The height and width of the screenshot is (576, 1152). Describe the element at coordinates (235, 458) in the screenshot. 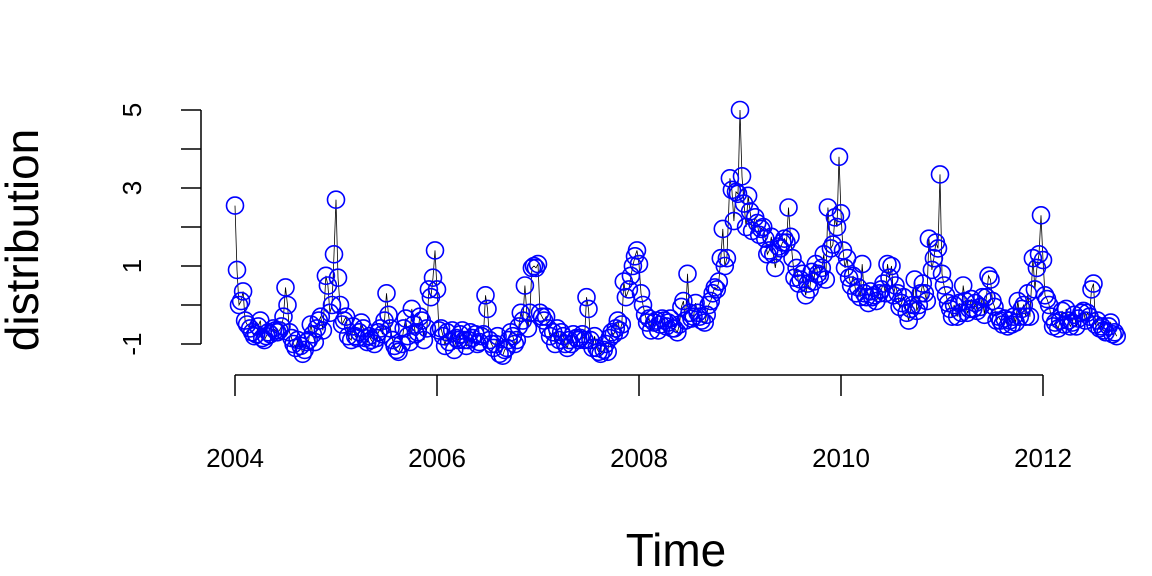

I see `x-tick-label: 2004` at that location.